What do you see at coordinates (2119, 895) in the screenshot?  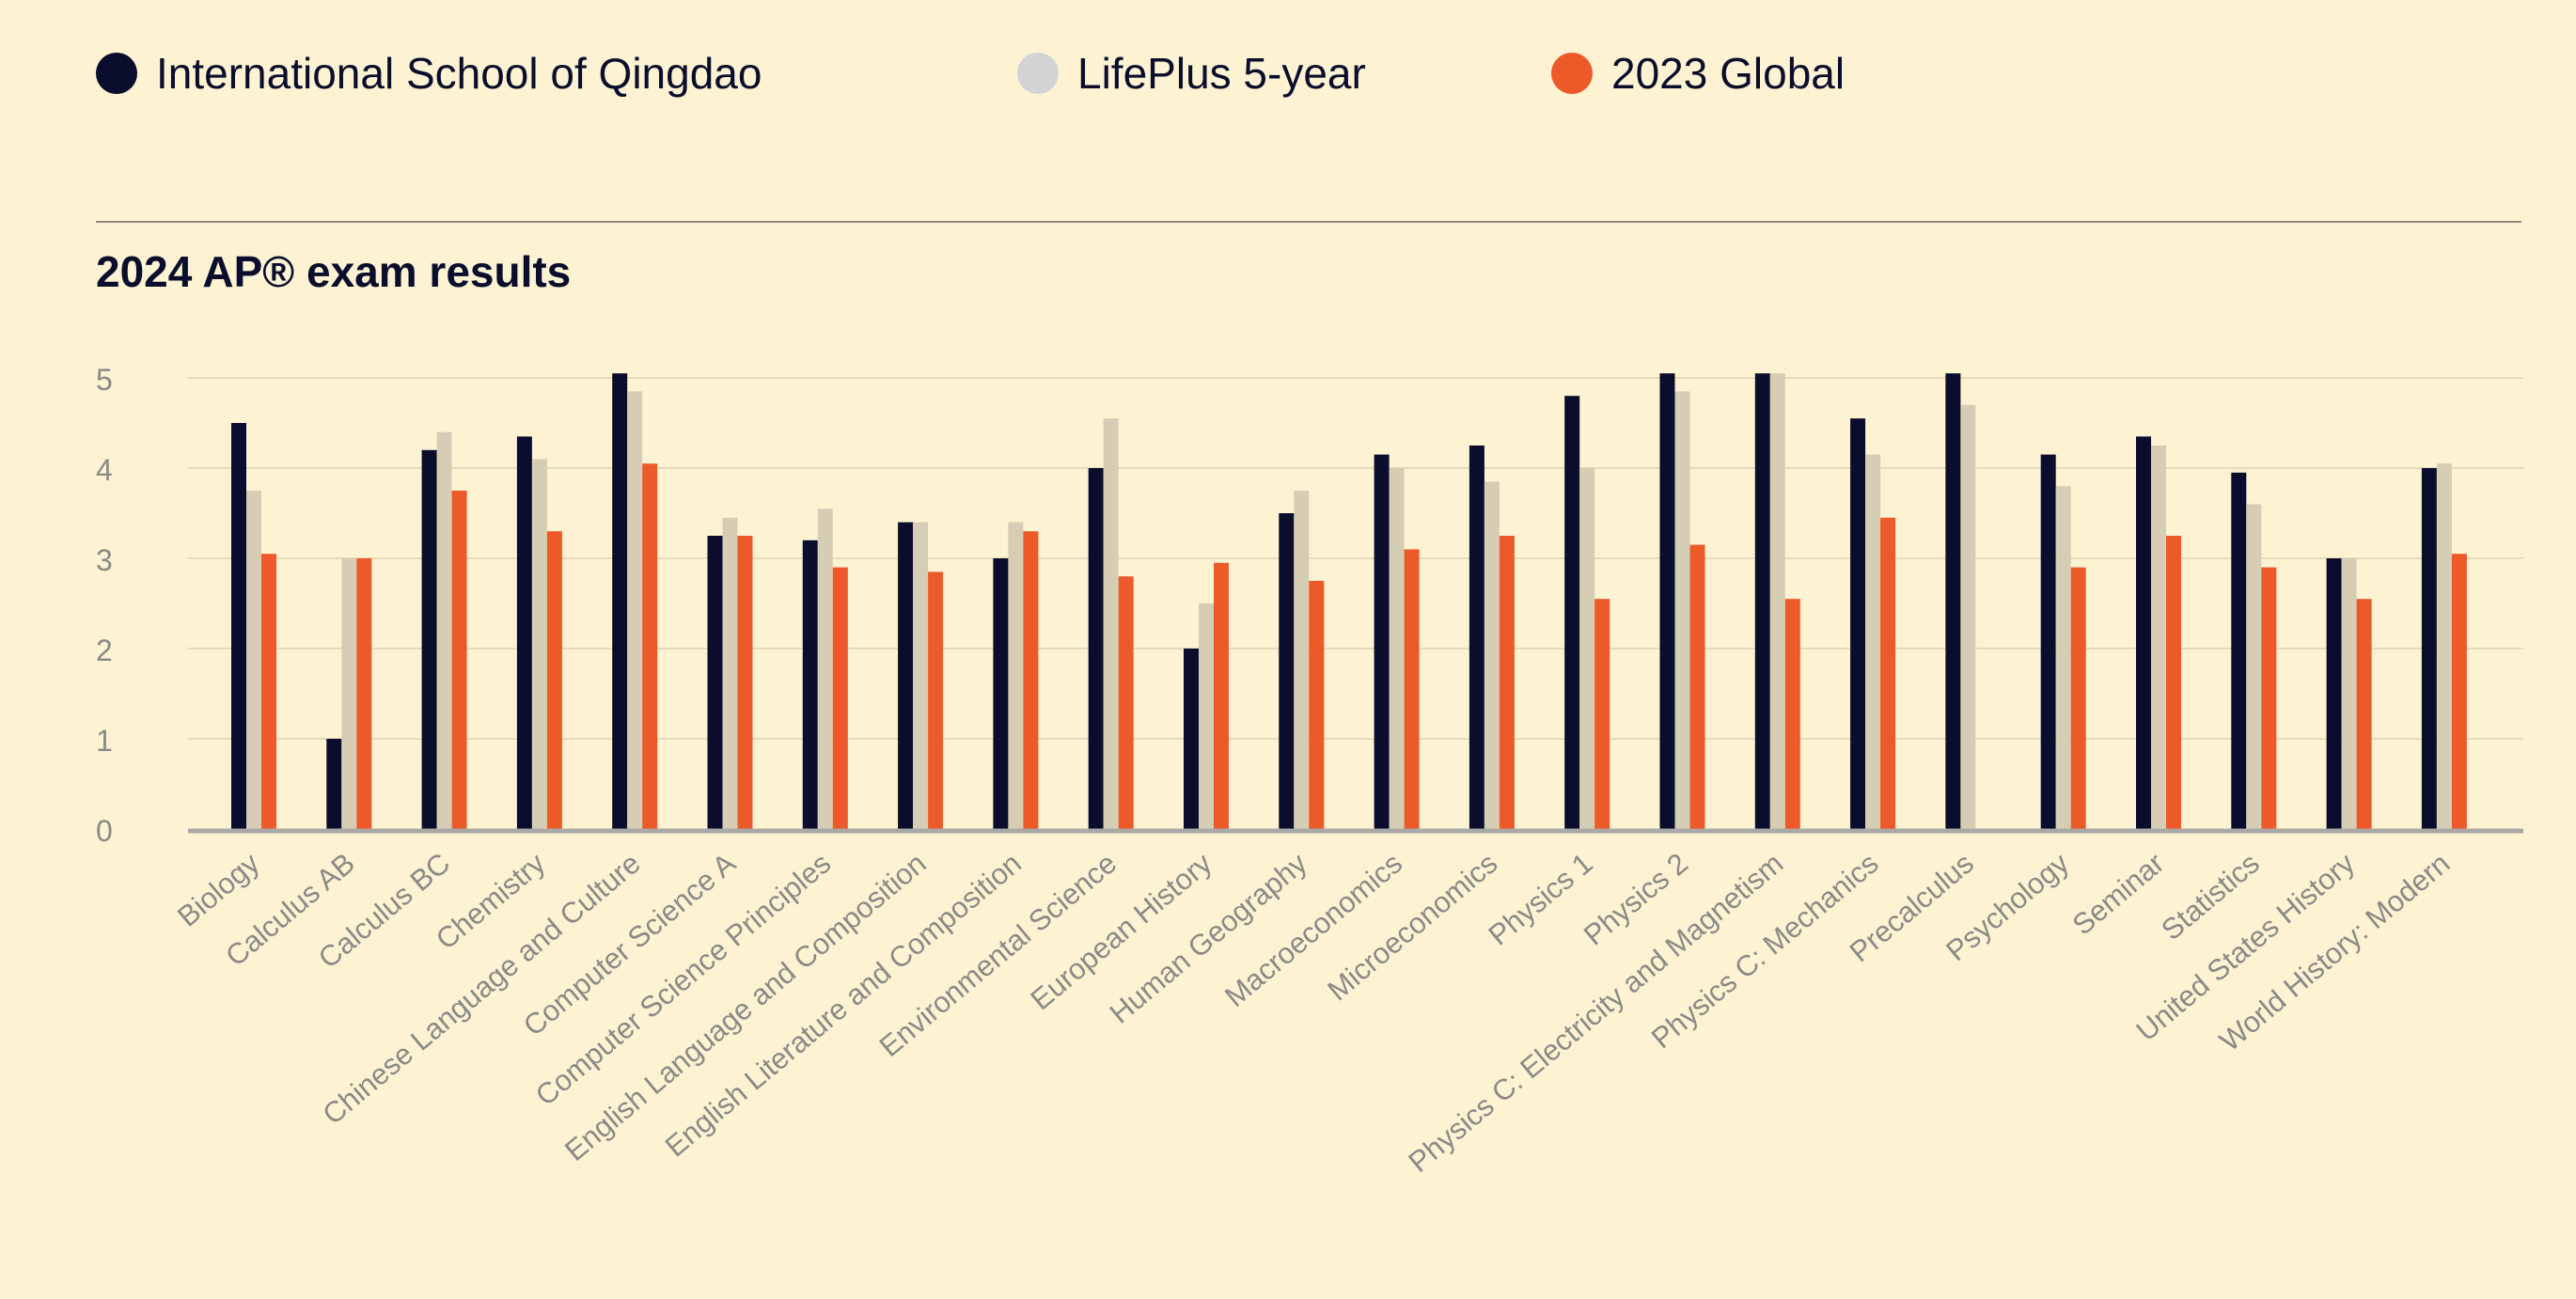 I see `x-tick-label: Seminar` at bounding box center [2119, 895].